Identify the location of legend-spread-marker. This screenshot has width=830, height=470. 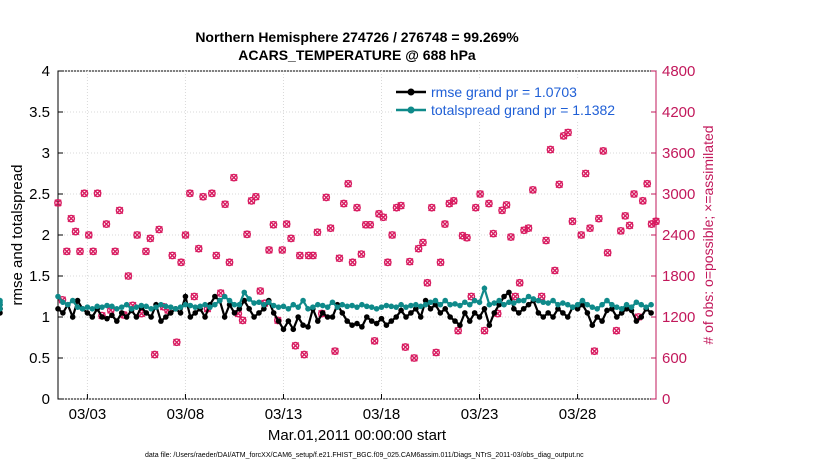
(411, 110).